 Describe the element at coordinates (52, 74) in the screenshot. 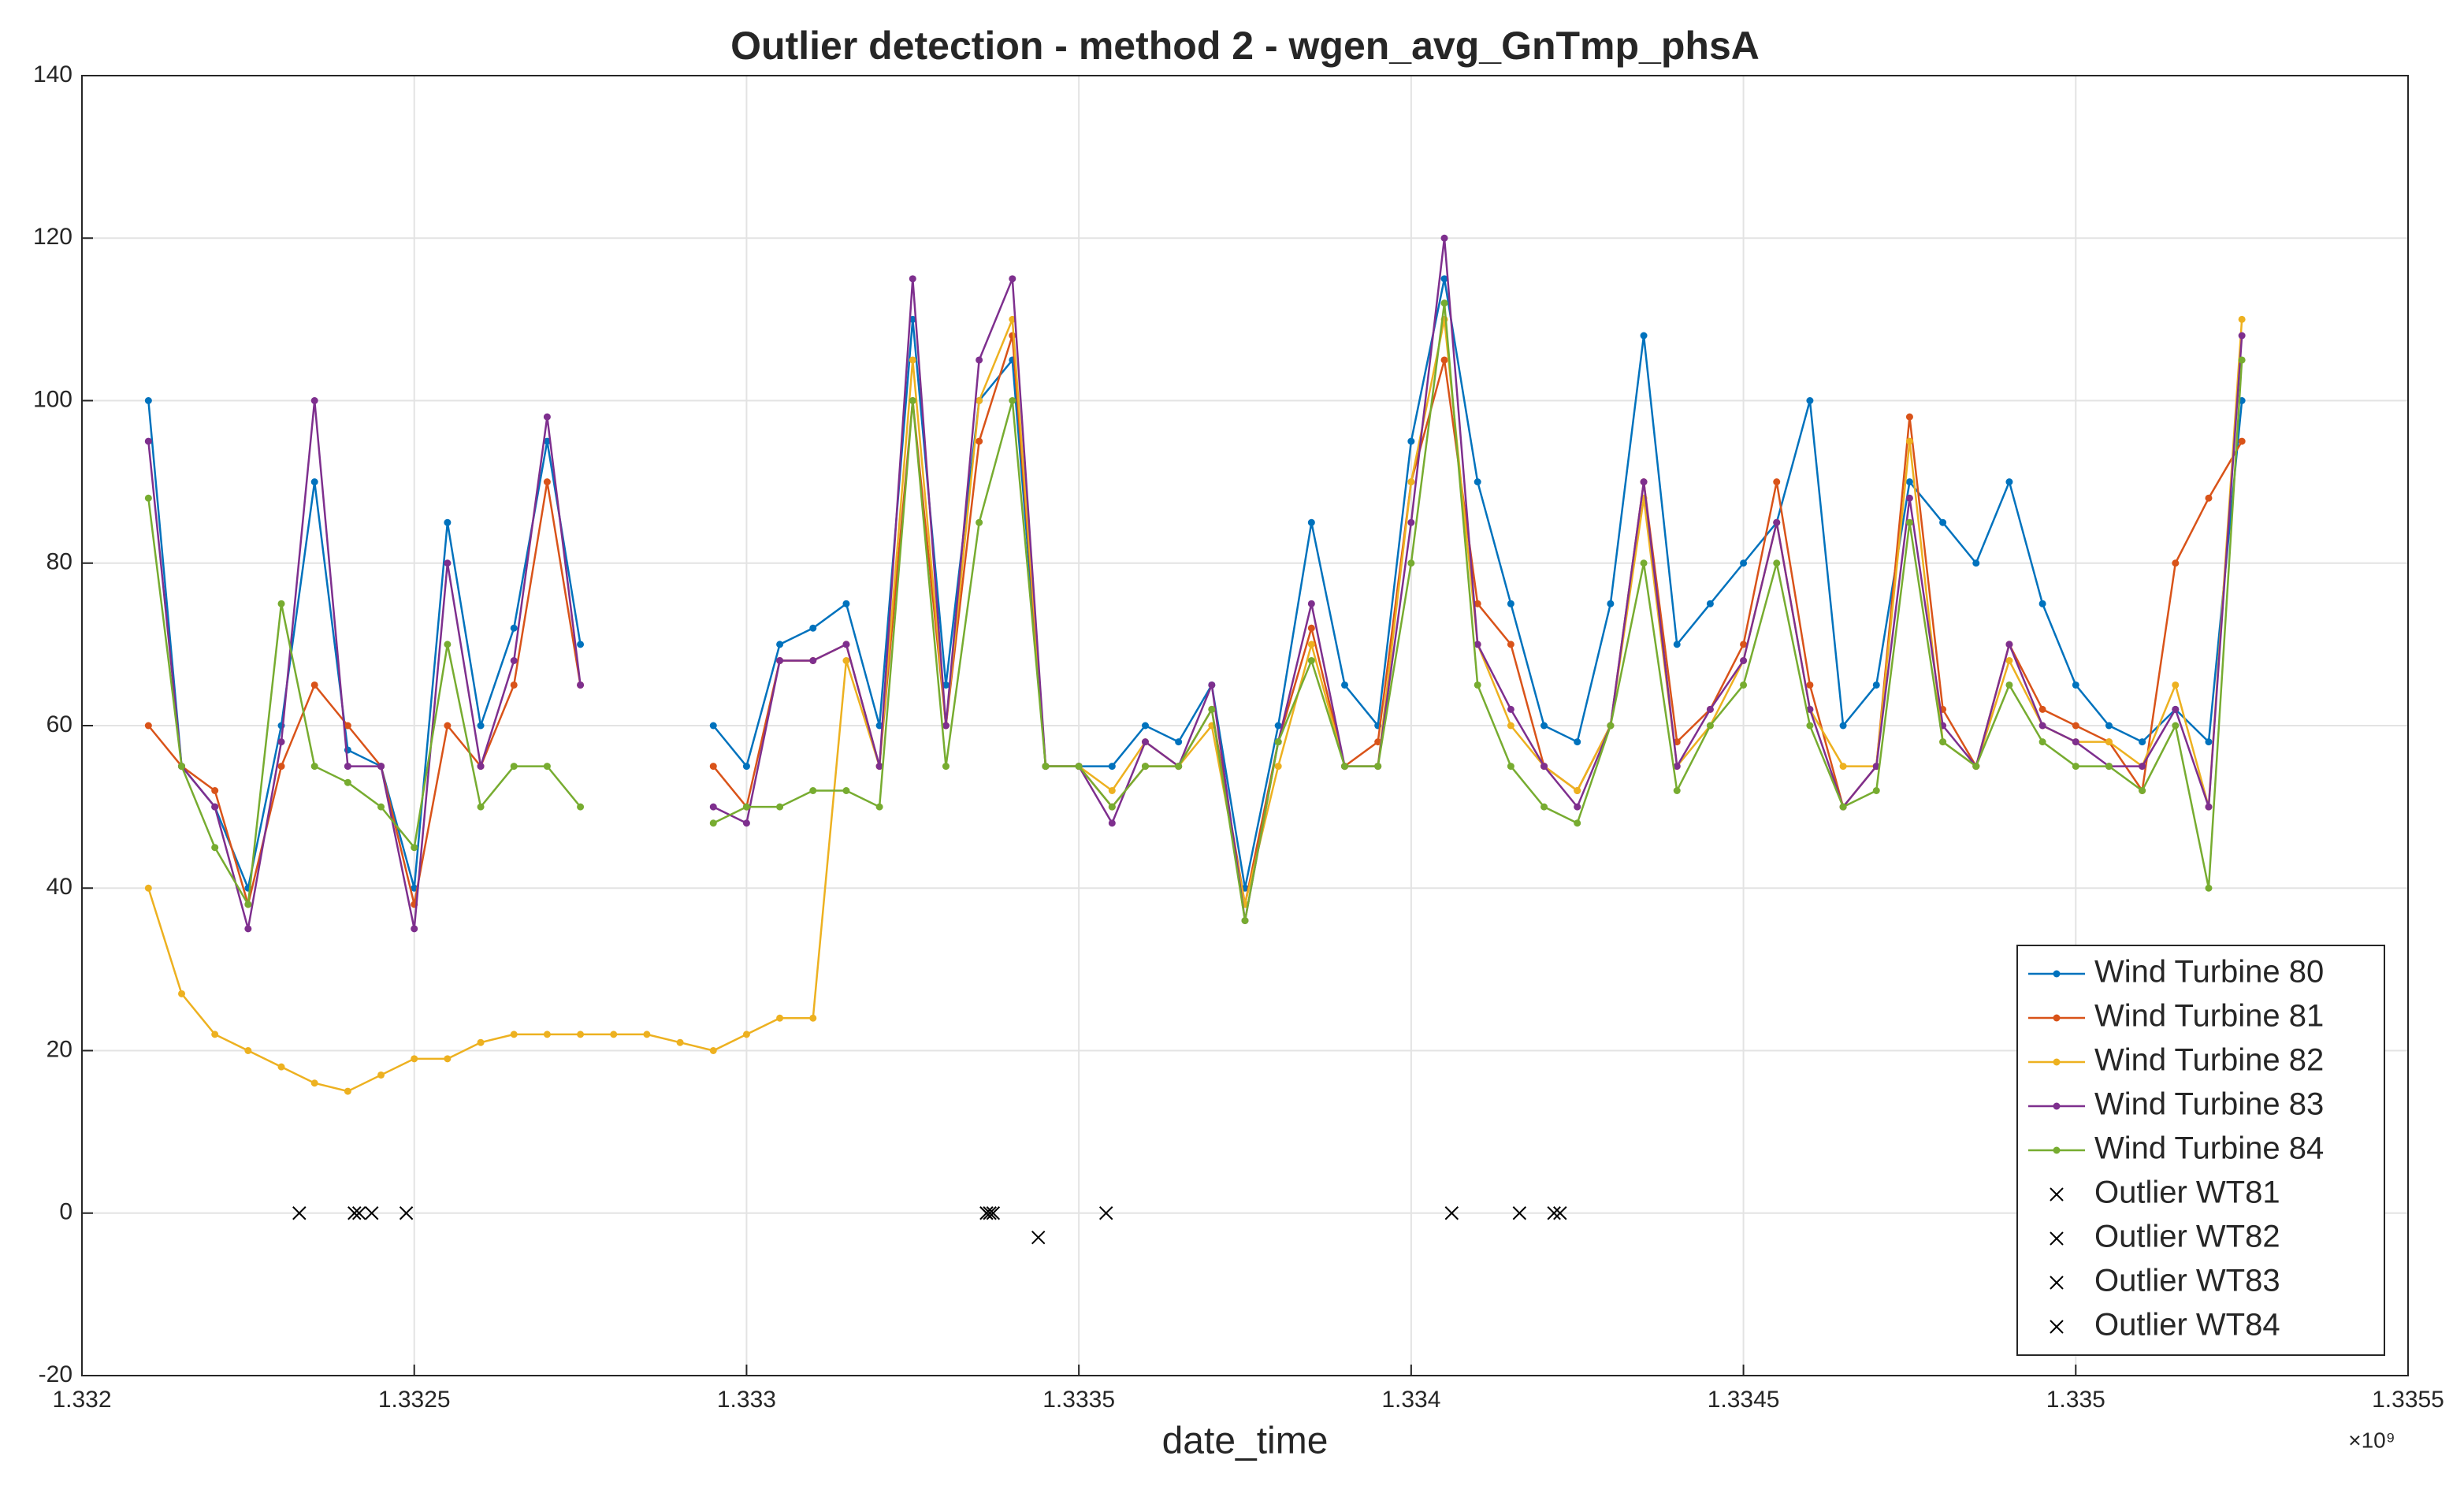

I see `y-tick-label: 140` at that location.